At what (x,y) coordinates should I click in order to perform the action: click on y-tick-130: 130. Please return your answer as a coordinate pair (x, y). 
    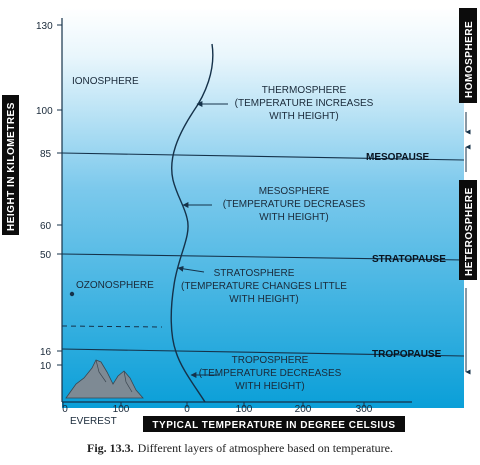
    Looking at the image, I should click on (44, 26).